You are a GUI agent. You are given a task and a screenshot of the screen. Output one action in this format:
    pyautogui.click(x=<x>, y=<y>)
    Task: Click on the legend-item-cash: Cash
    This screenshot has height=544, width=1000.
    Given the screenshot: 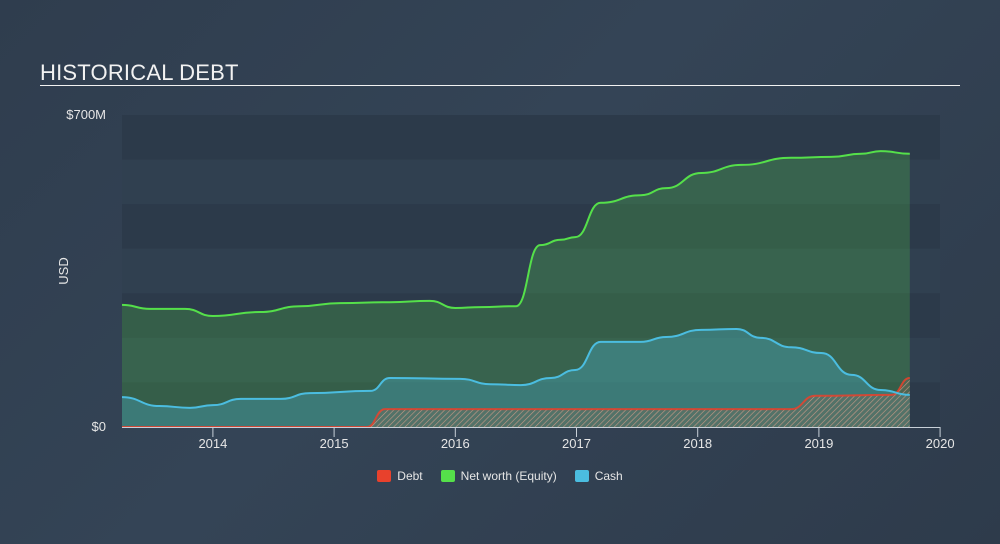 What is the action you would take?
    pyautogui.click(x=598, y=476)
    